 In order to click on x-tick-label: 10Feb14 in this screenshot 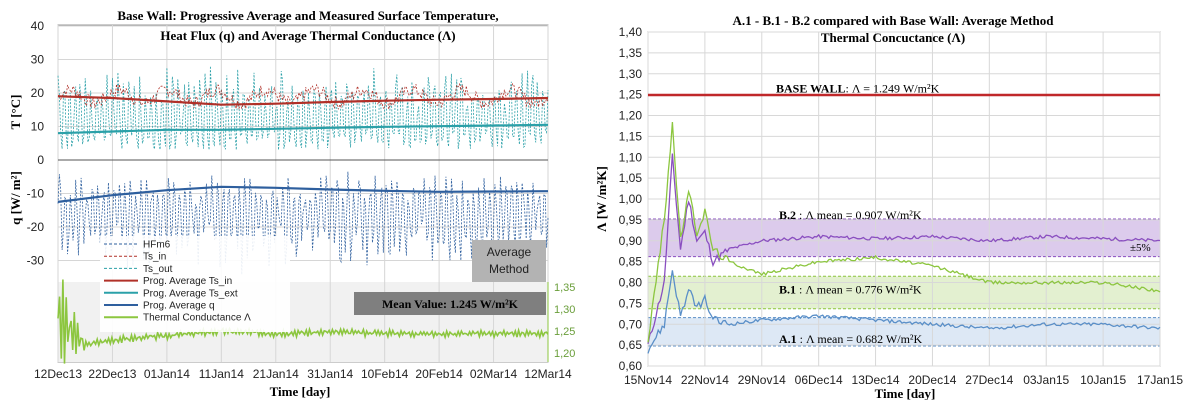, I will do `click(385, 374)`.